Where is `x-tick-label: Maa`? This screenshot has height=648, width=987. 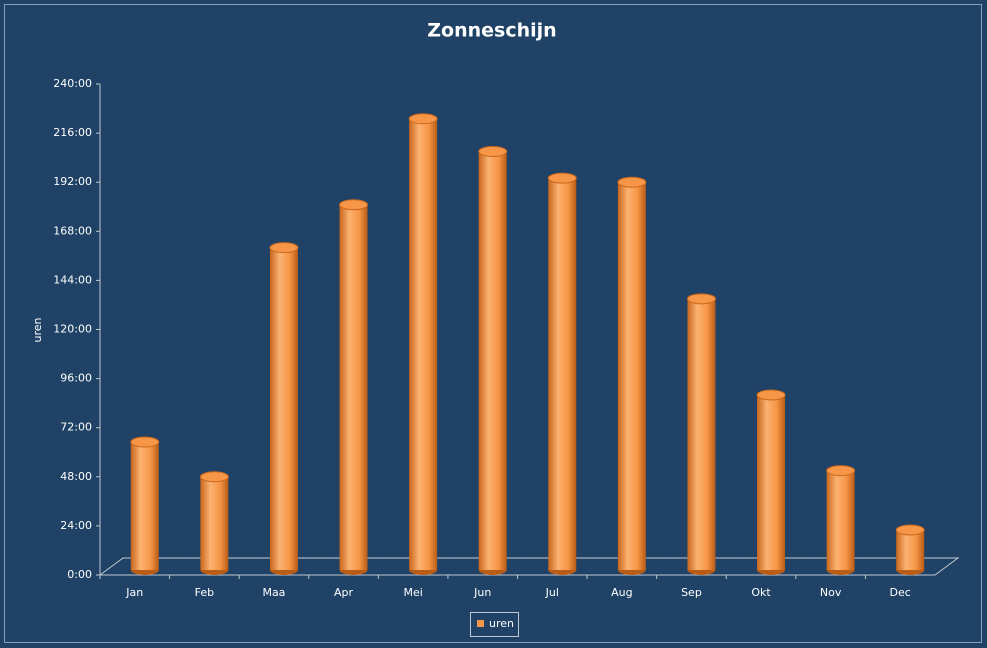 x-tick-label: Maa is located at coordinates (273, 592).